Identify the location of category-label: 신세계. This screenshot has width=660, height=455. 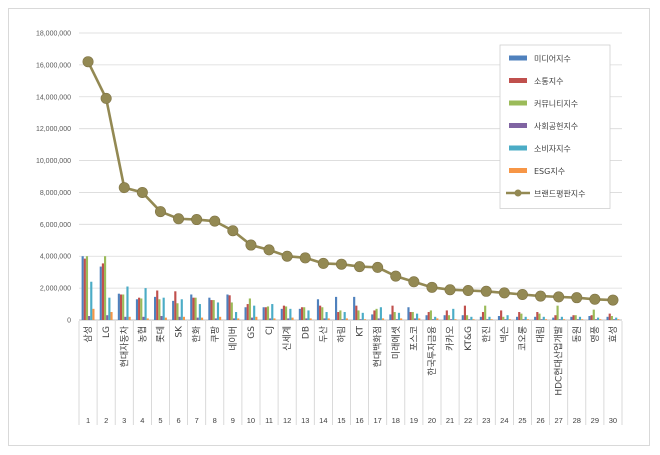
(287, 338).